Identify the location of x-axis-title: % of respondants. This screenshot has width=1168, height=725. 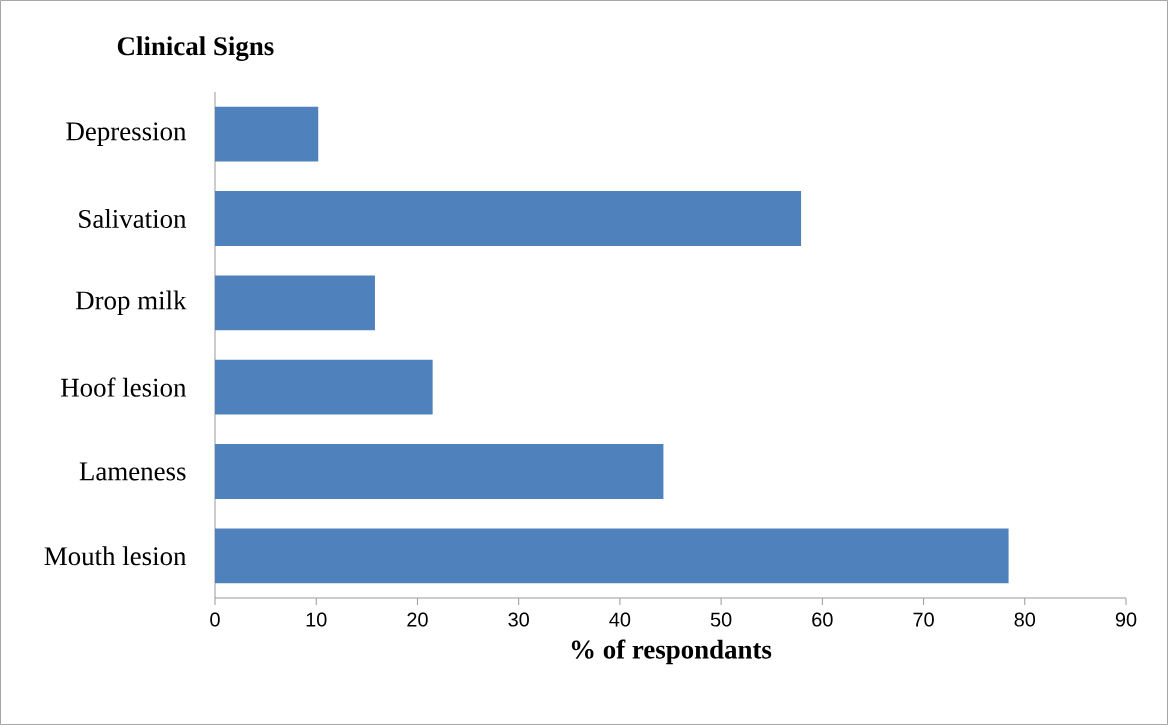
(671, 652).